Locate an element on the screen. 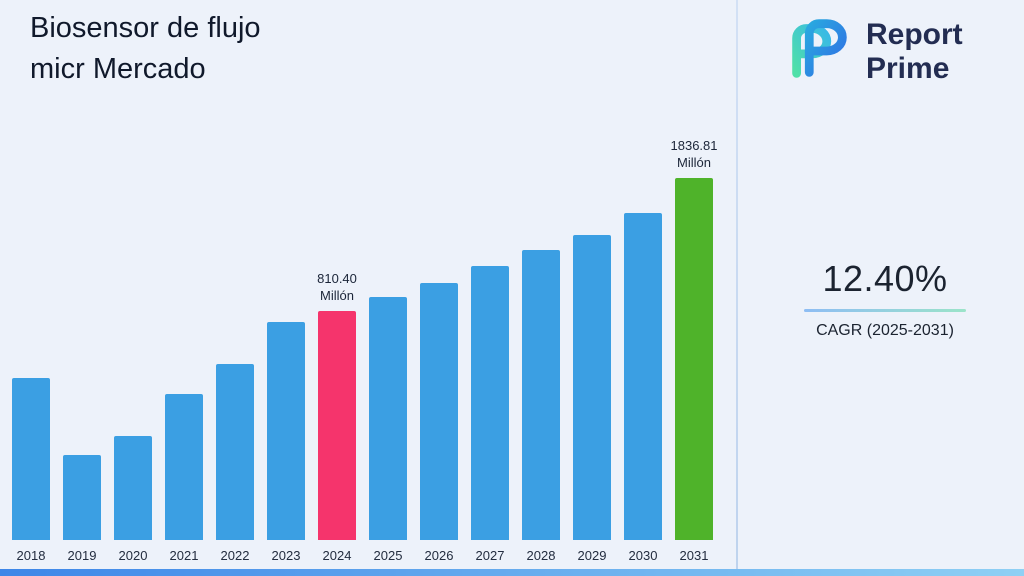 Image resolution: width=1024 pixels, height=576 pixels. bar-column-2026: 2026 is located at coordinates (439, 346).